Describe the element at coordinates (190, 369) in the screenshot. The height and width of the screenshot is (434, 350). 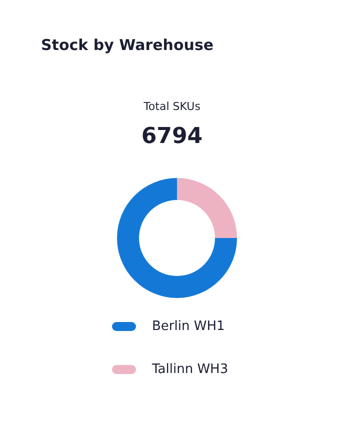
I see `legend-label: Tallinn WH3` at that location.